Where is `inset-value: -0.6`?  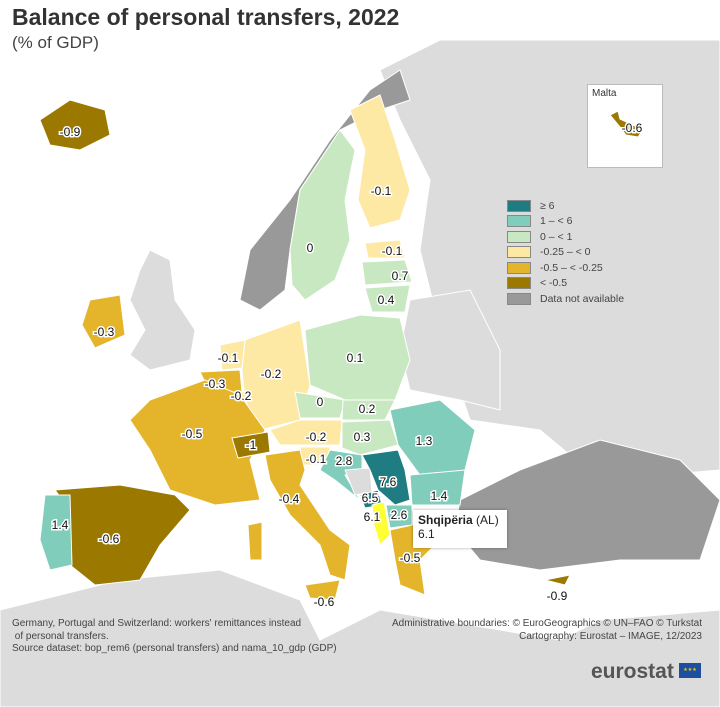 inset-value: -0.6 is located at coordinates (632, 128).